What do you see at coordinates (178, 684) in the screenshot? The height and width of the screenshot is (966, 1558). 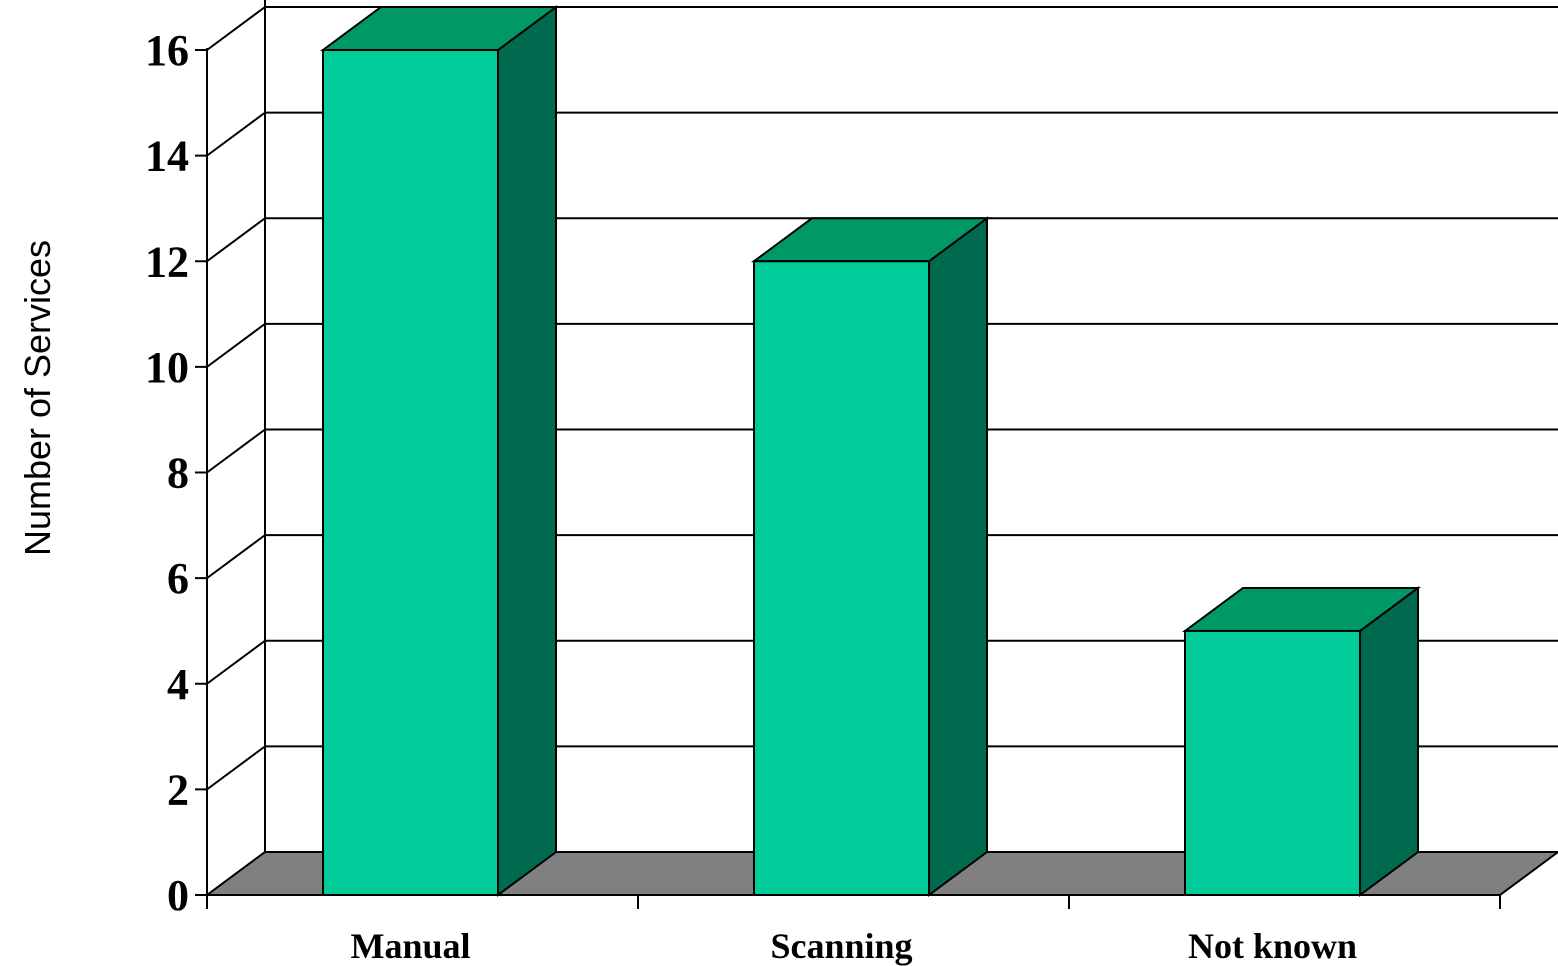 I see `y-tick-label: 4` at bounding box center [178, 684].